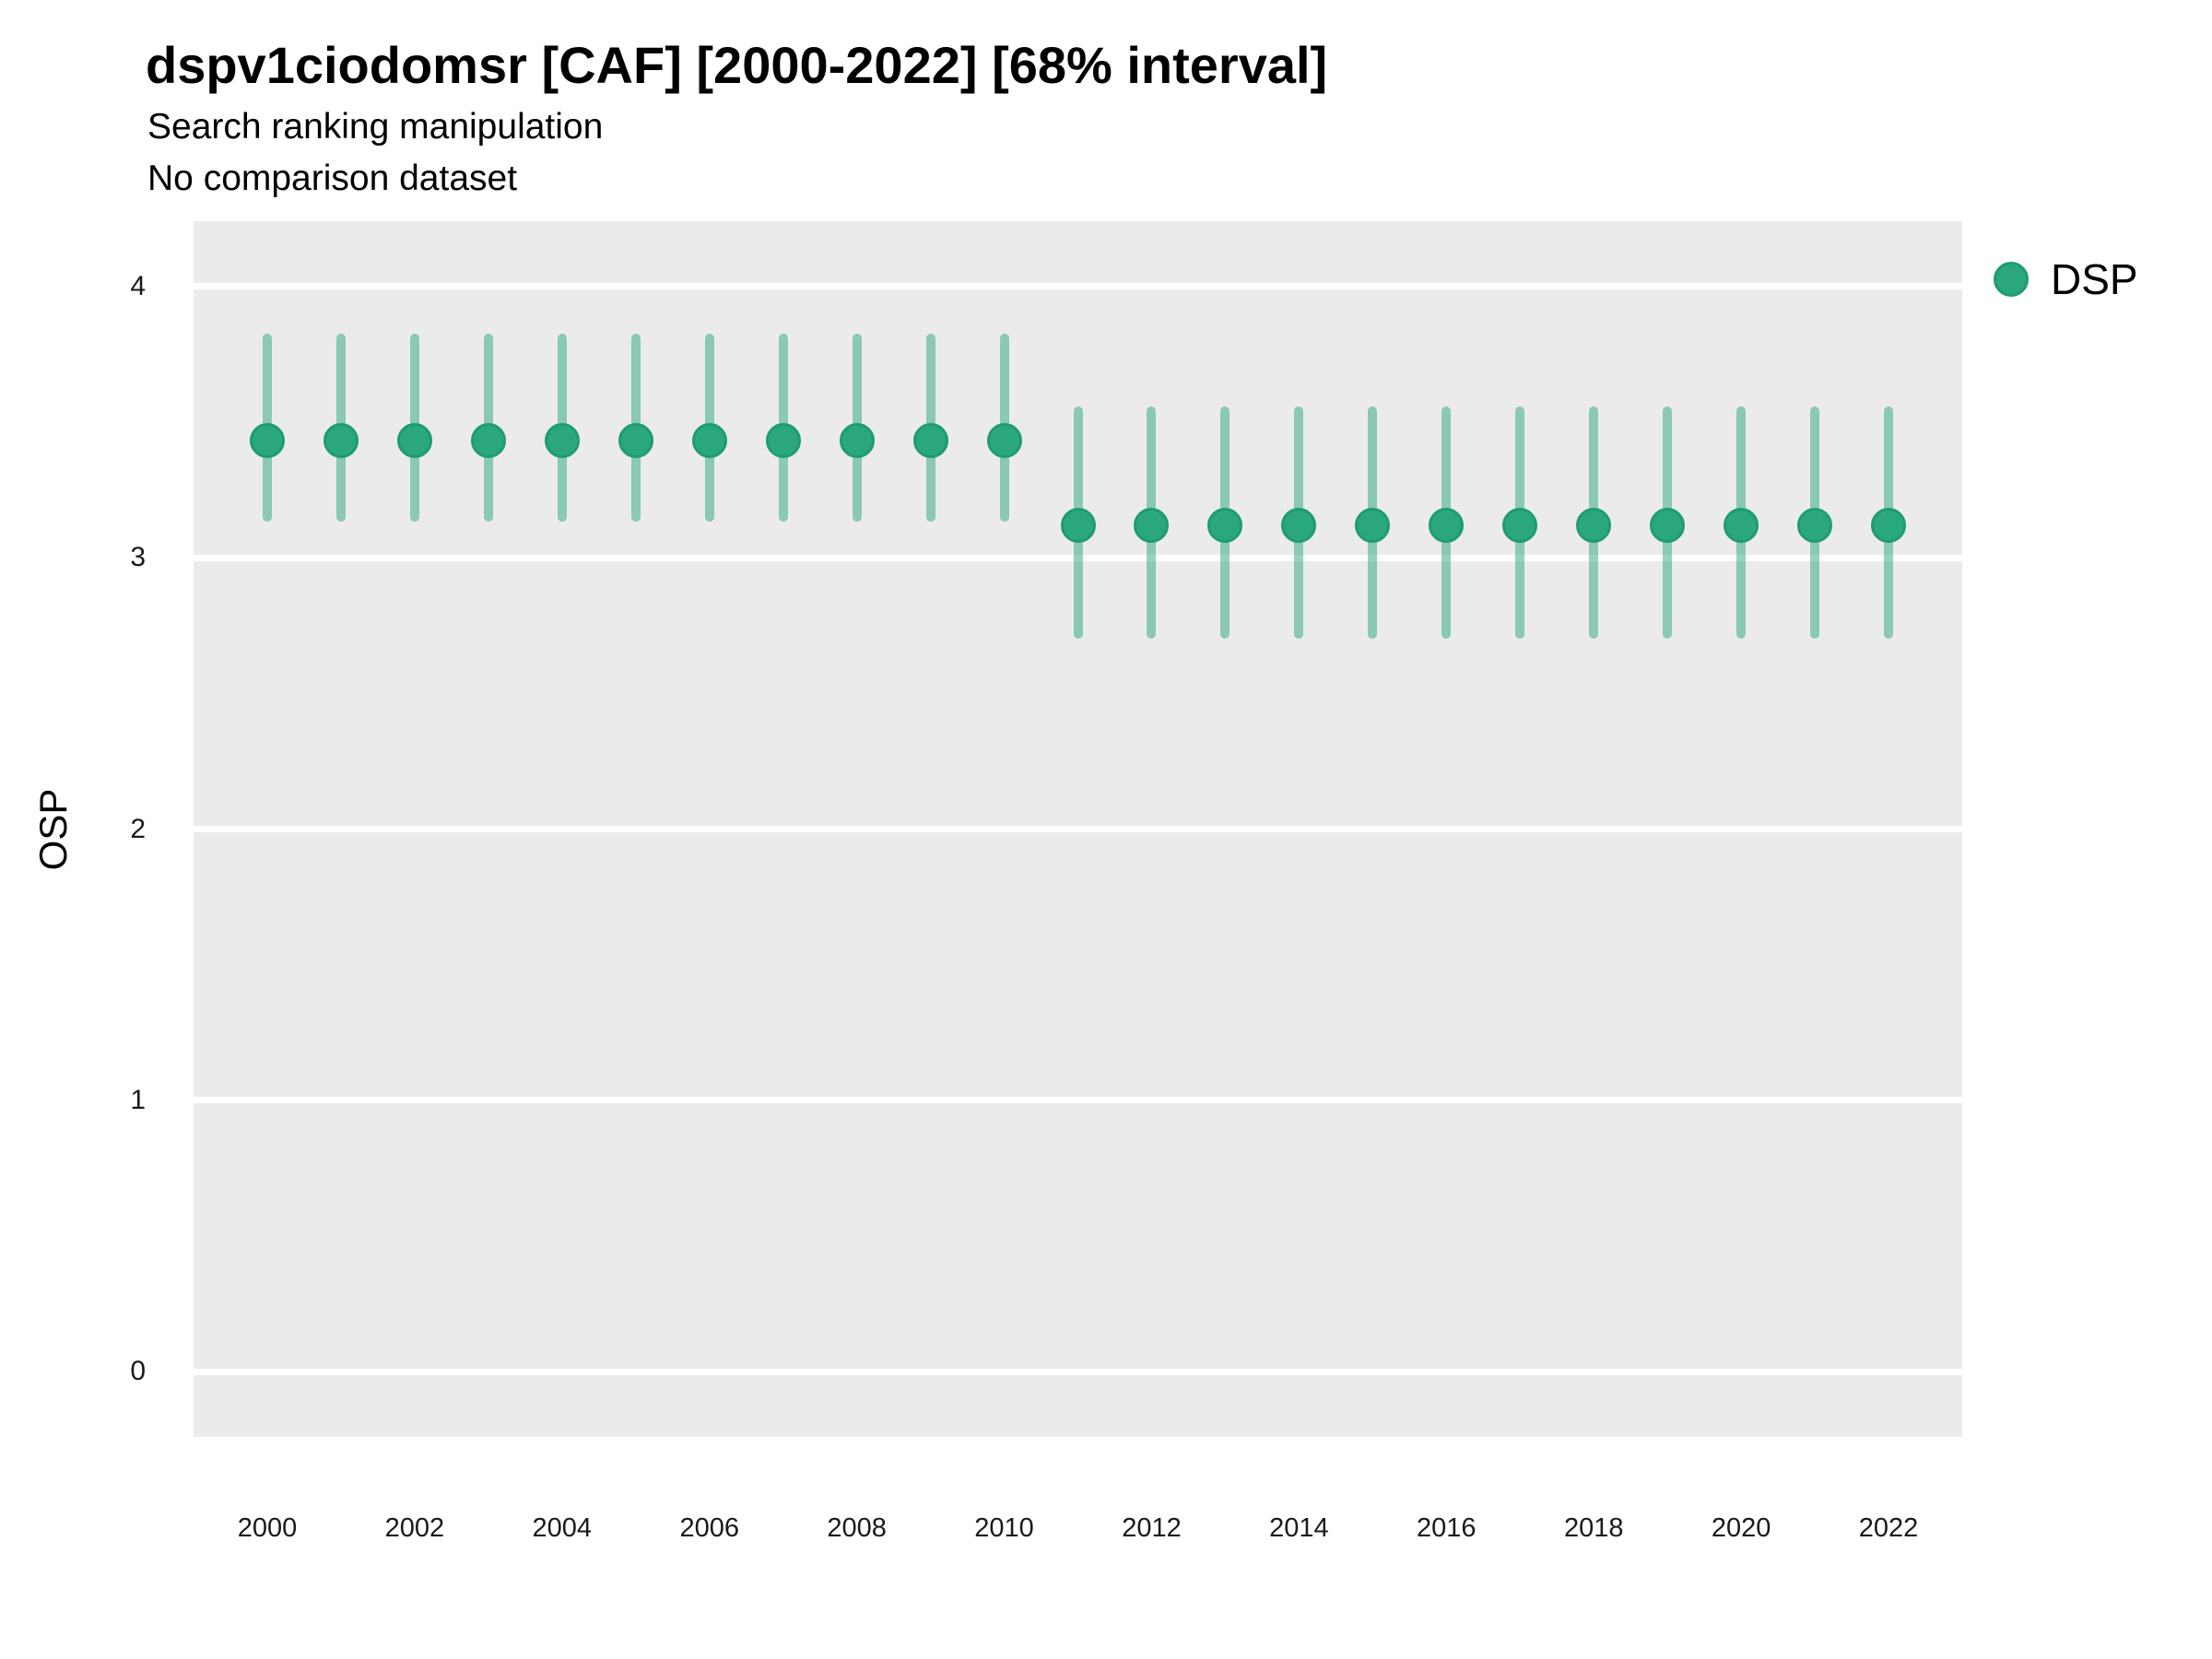  What do you see at coordinates (414, 1528) in the screenshot?
I see `x-tick-label: 2002` at bounding box center [414, 1528].